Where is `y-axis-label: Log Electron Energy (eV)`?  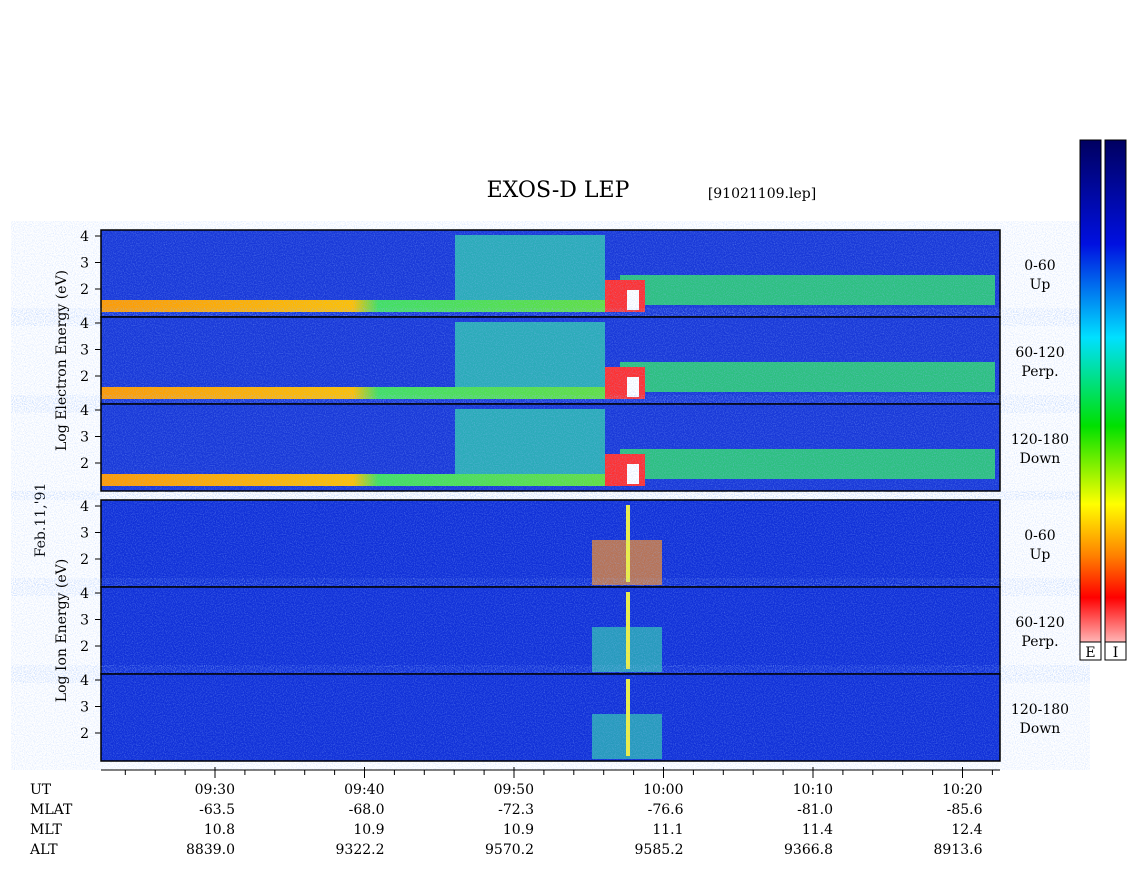
y-axis-label: Log Electron Energy (eV) is located at coordinates (62, 360).